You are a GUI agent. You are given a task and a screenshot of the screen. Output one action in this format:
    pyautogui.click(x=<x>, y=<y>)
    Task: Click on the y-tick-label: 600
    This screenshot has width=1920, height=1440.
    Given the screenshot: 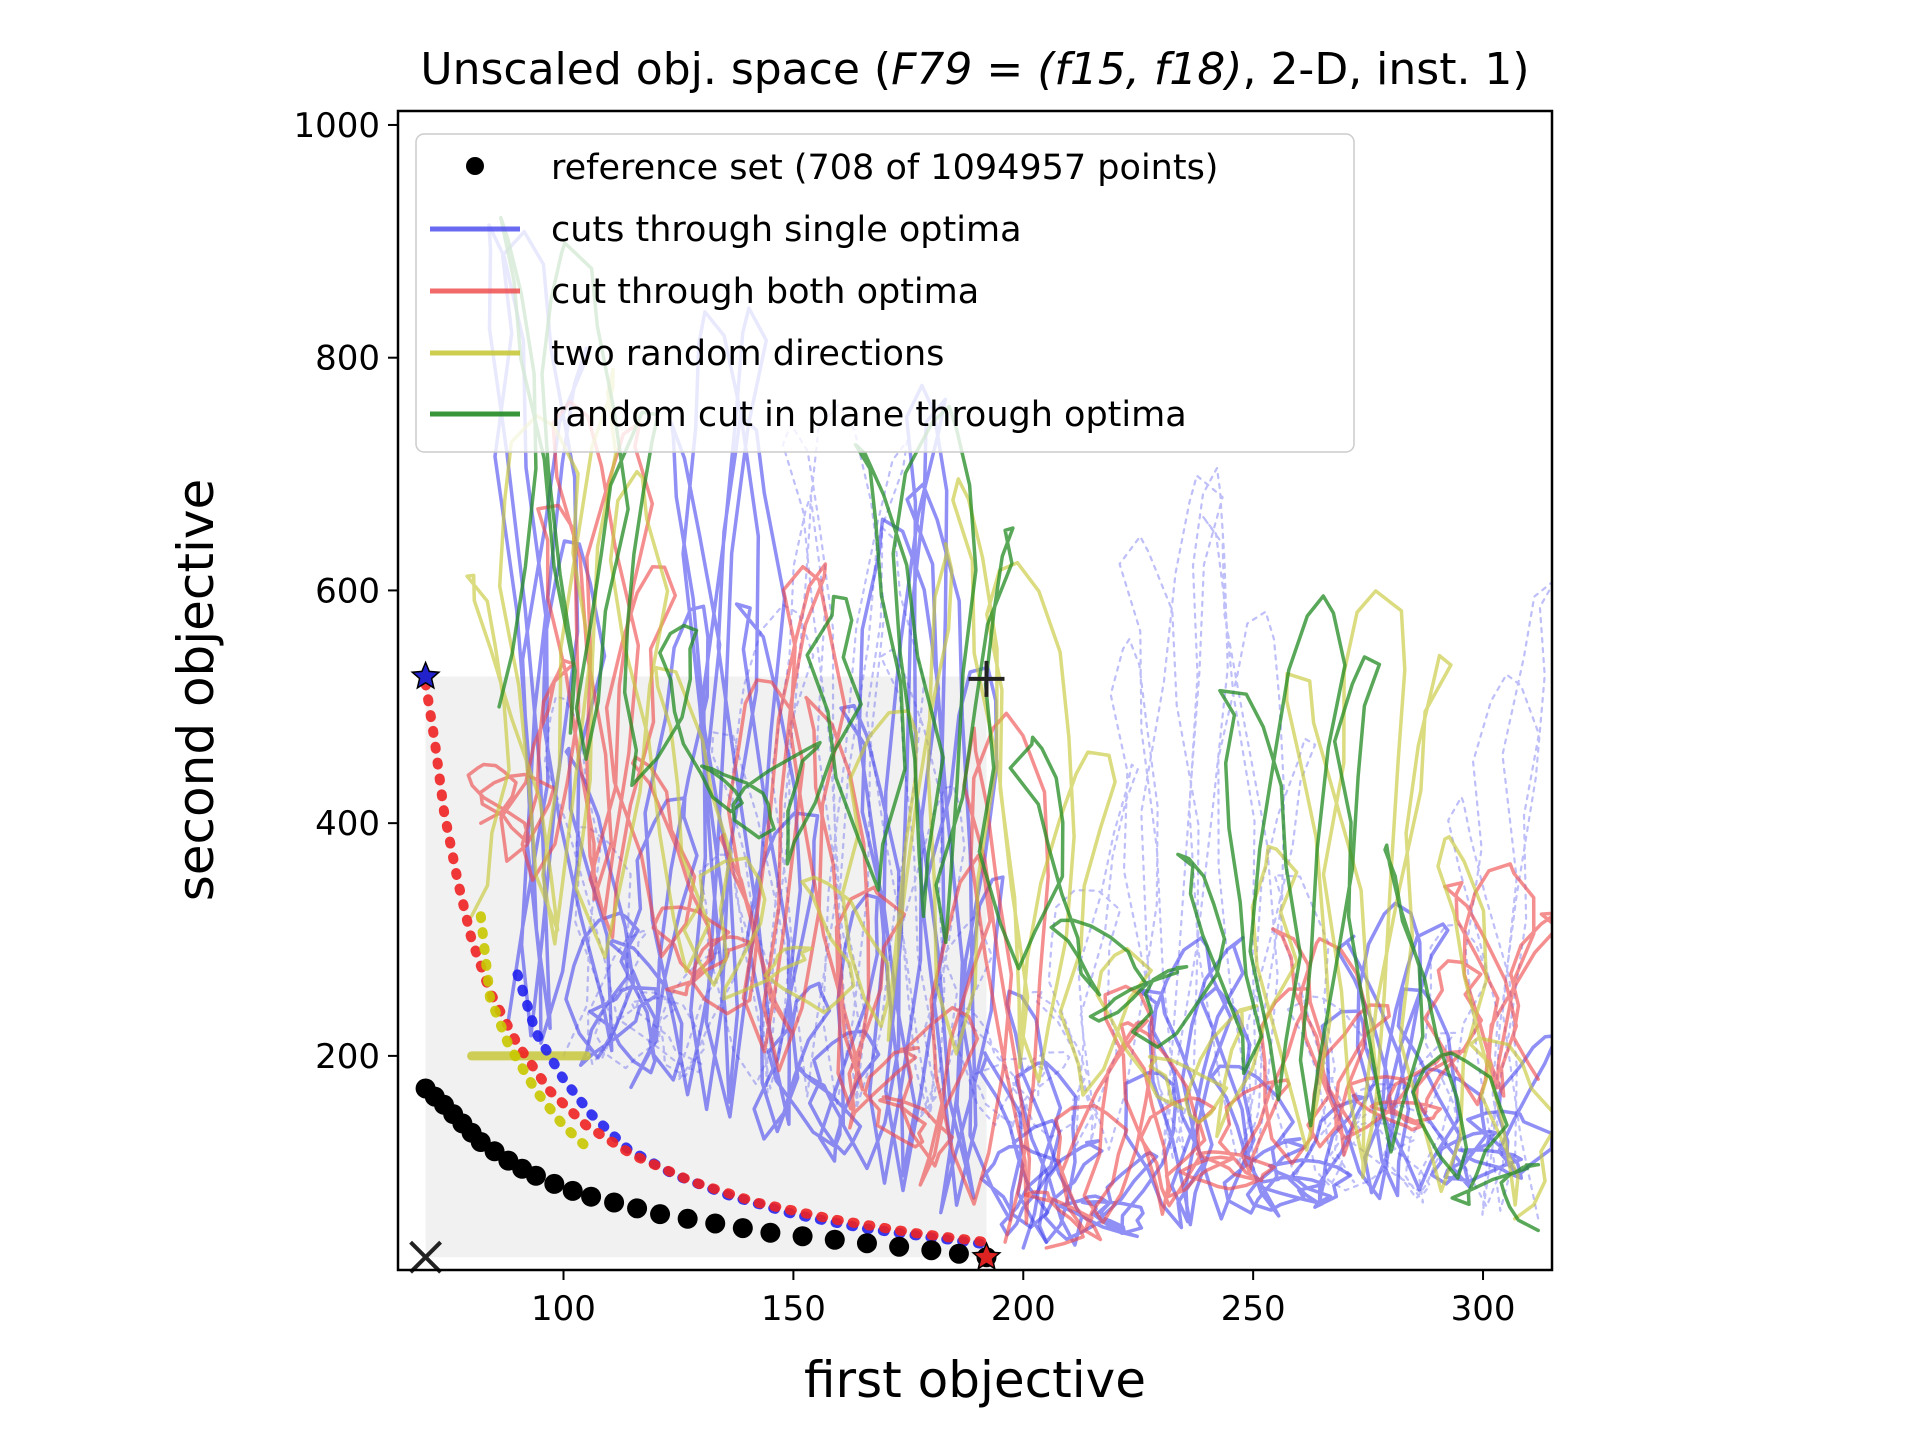 What is the action you would take?
    pyautogui.click(x=347, y=591)
    